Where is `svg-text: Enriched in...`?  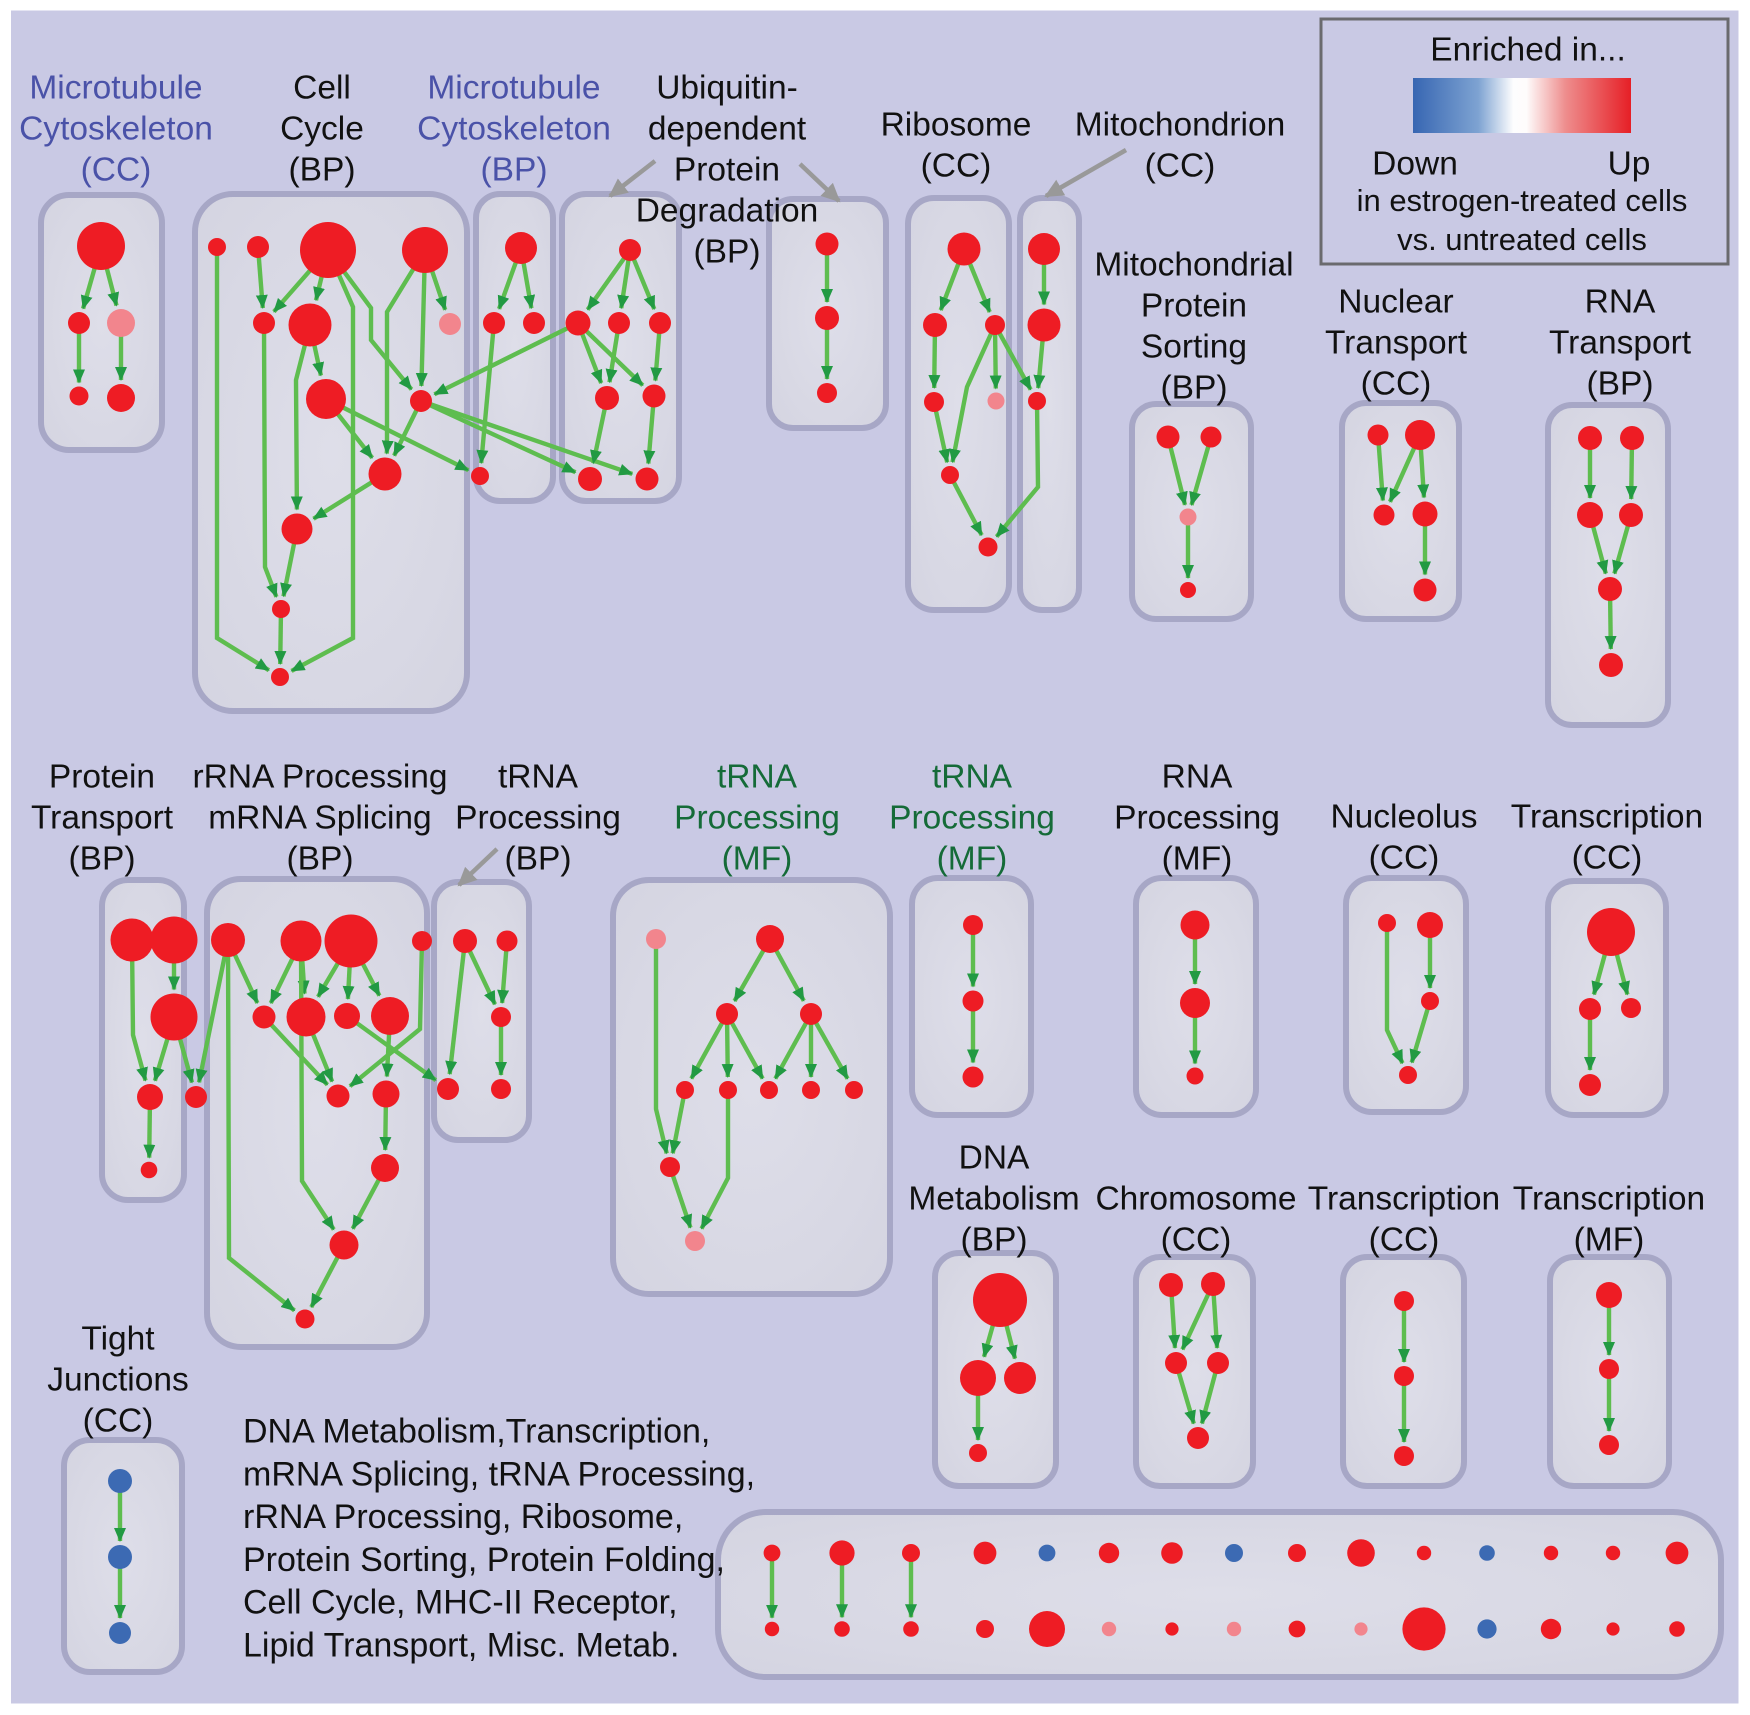 svg-text: Enriched in... is located at coordinates (1528, 50).